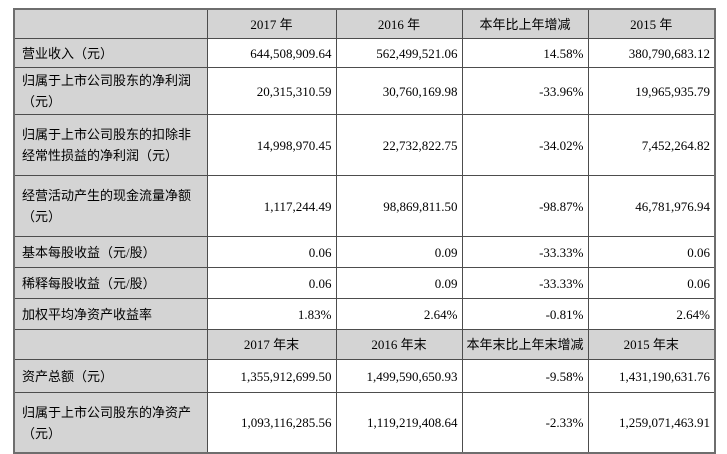 The width and height of the screenshot is (727, 454). What do you see at coordinates (271, 423) in the screenshot?
I see `value-2017: 1,093,116,285.56` at bounding box center [271, 423].